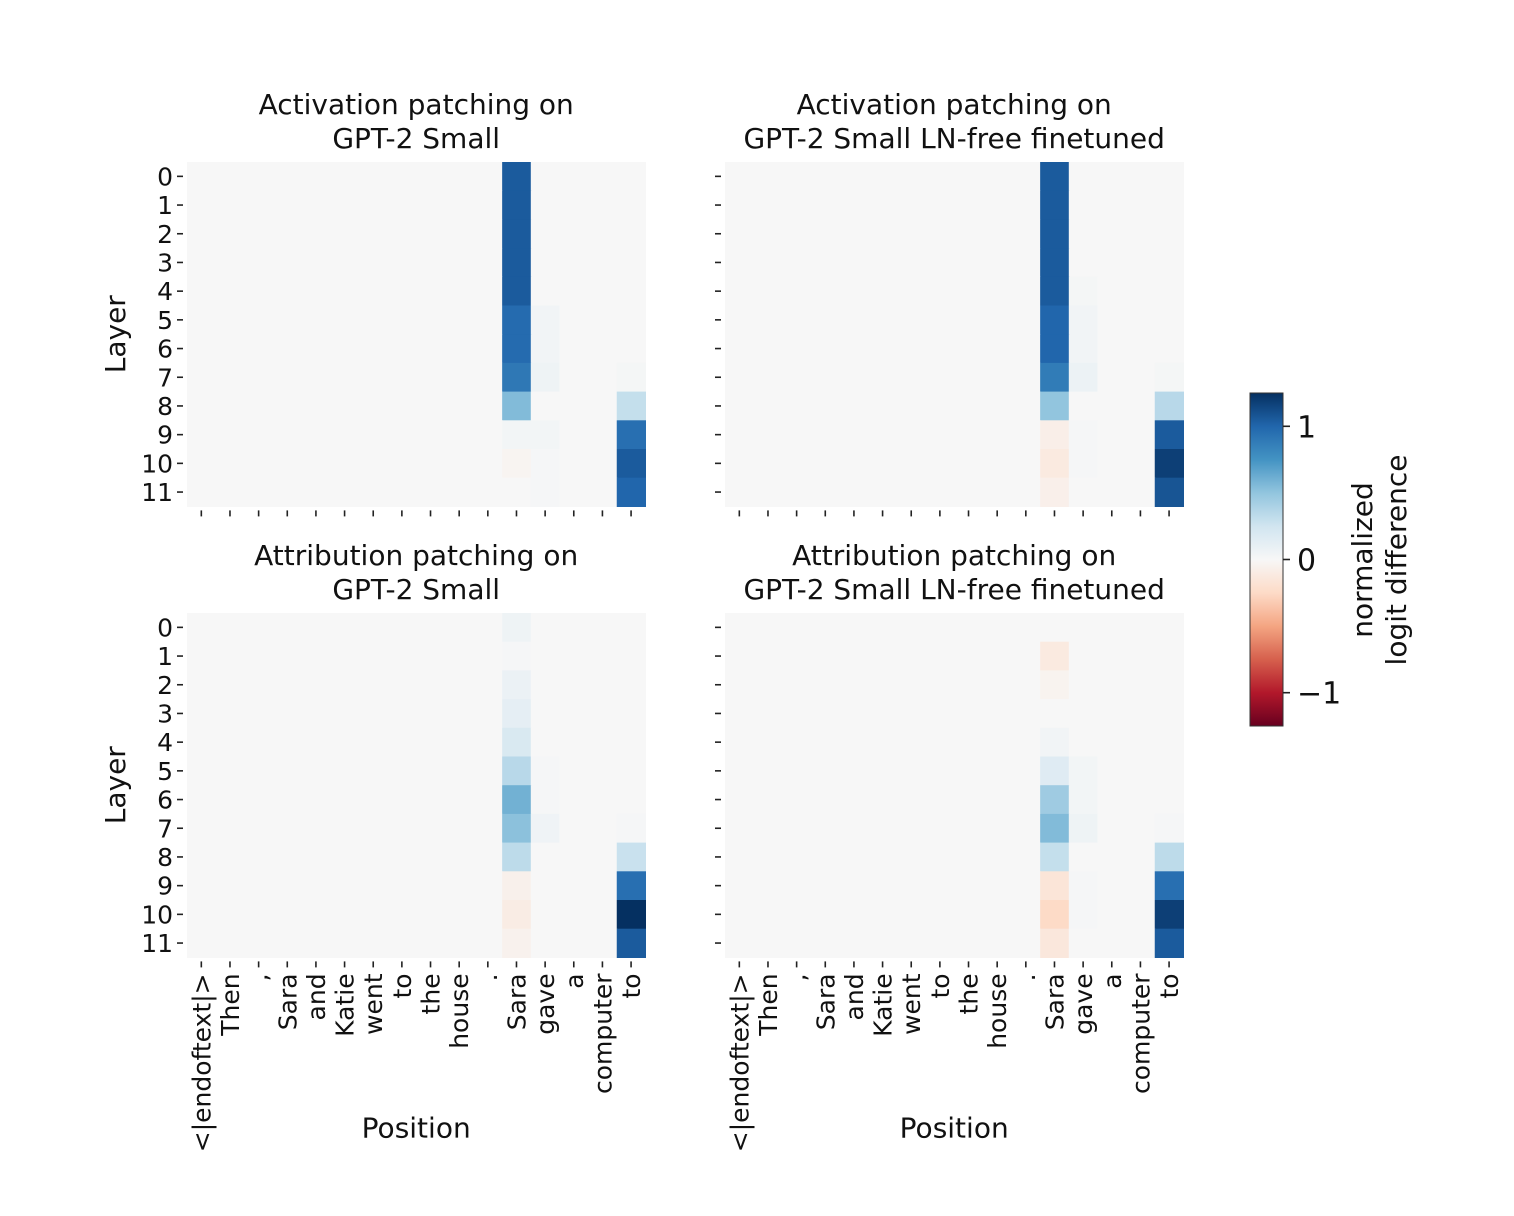 This screenshot has width=1514, height=1216. What do you see at coordinates (165, 349) in the screenshot?
I see `y-tick-label: 6` at bounding box center [165, 349].